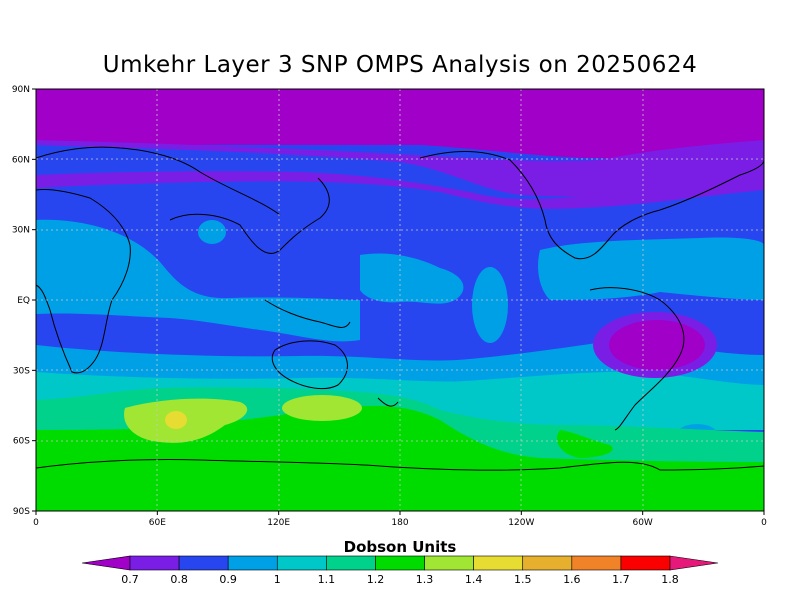 The image size is (800, 600). Describe the element at coordinates (179, 579) in the screenshot. I see `colorbar-level-label: 0.8` at that location.